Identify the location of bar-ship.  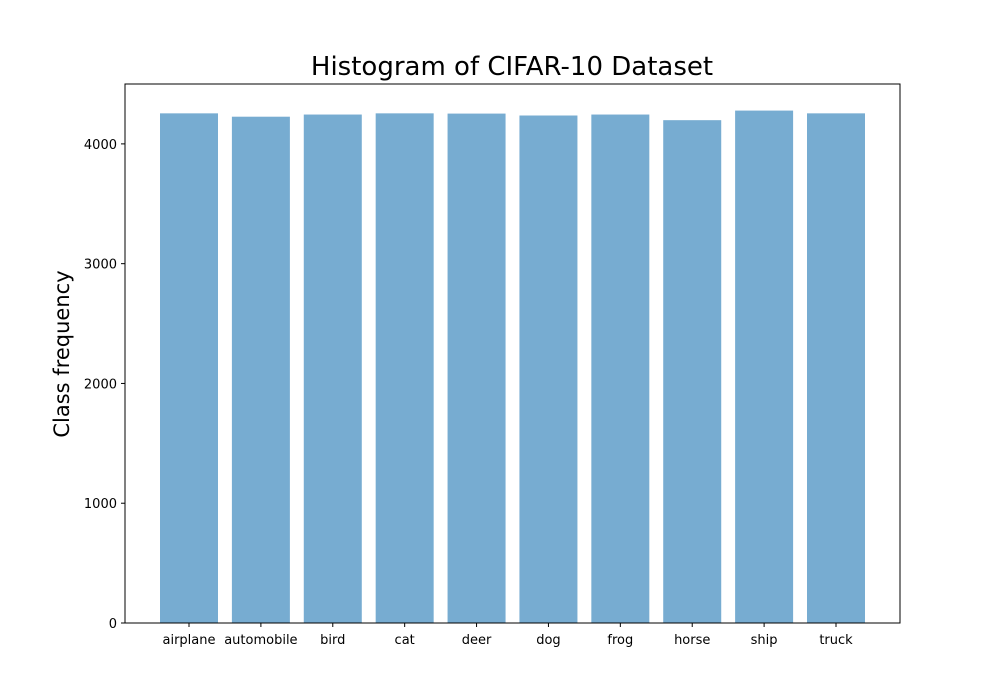
(764, 367).